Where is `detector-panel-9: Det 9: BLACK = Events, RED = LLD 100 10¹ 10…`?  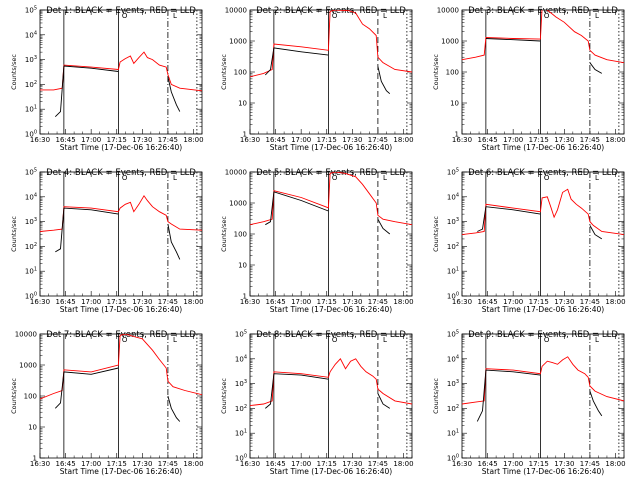 detector-panel-9: Det 9: BLACK = Events, RED = LLD 100 10¹ 10… is located at coordinates (529, 403).